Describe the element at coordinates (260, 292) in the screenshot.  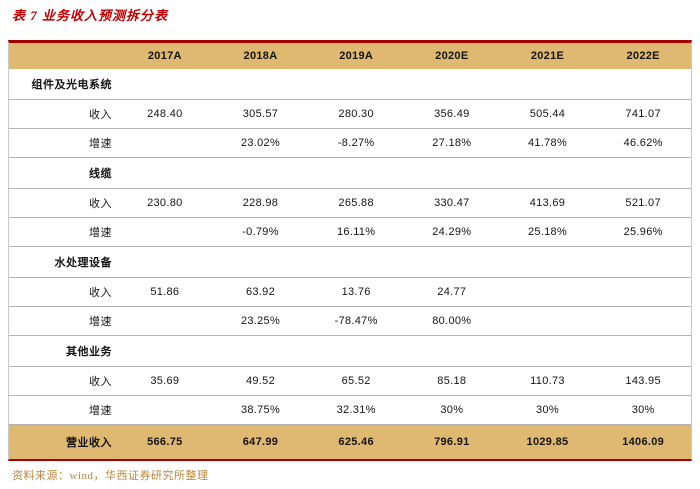
I see `metric-value: 63.92` at that location.